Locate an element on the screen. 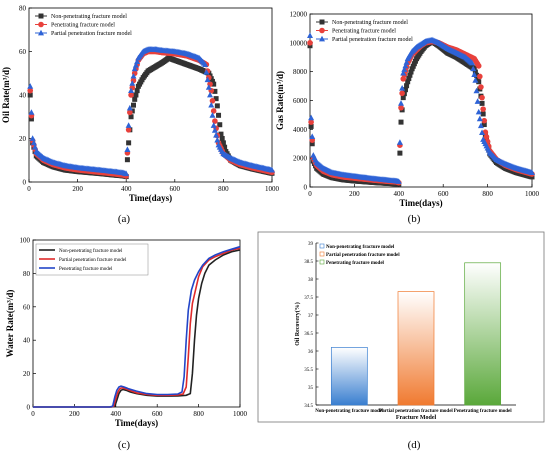 The image size is (550, 452). y-tick-label: 39 is located at coordinates (311, 244).